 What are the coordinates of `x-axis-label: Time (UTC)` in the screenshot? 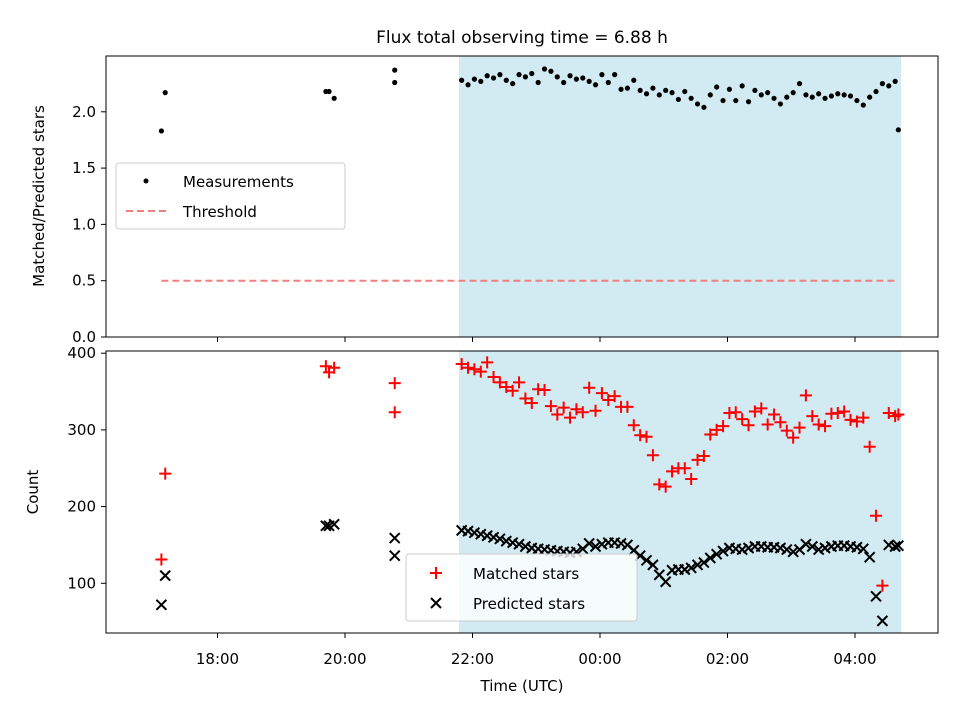 It's located at (522, 686).